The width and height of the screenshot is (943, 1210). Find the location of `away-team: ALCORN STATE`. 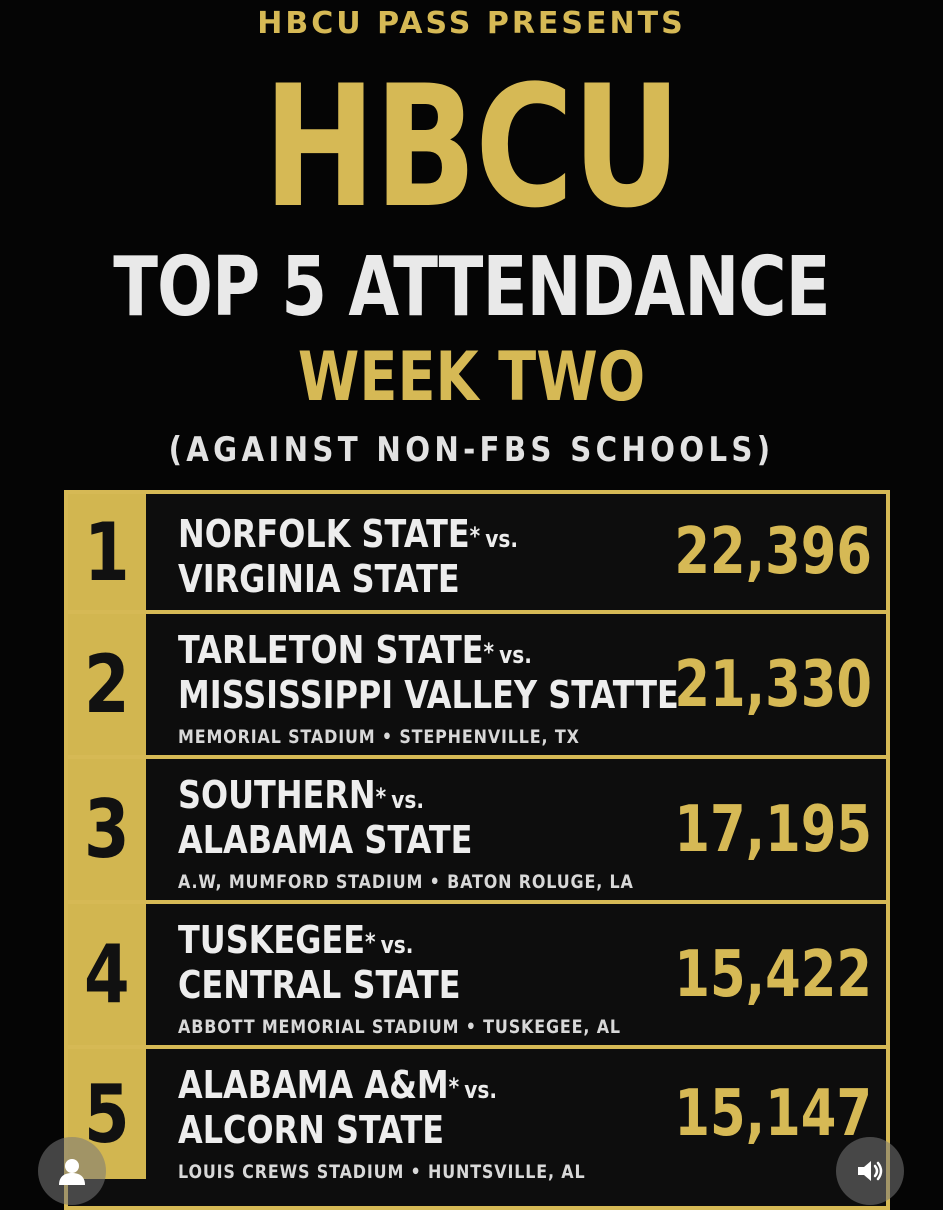

away-team: ALCORN STATE is located at coordinates (311, 1130).